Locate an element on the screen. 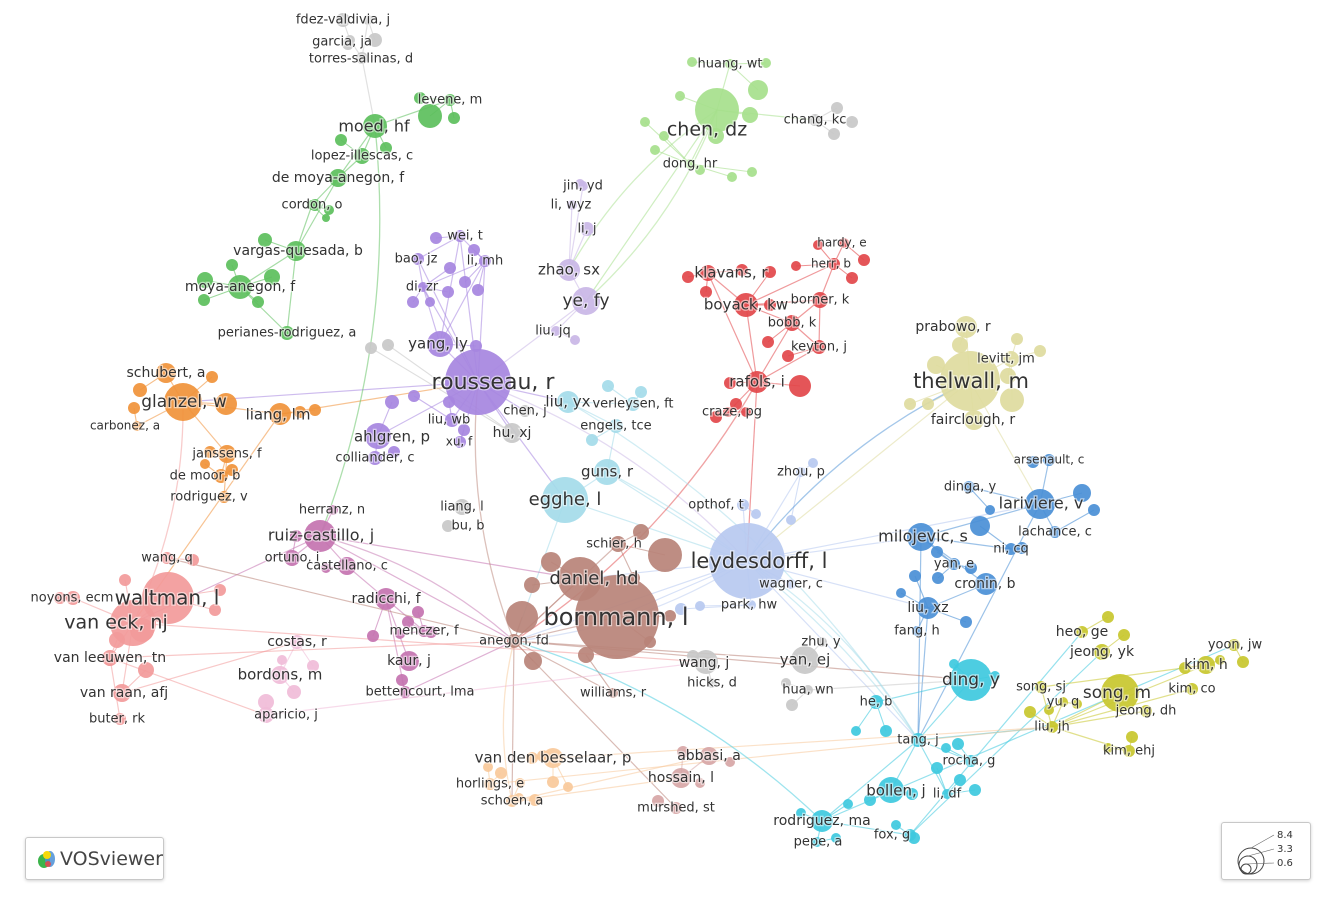  node-rafols-i is located at coordinates (757, 382).